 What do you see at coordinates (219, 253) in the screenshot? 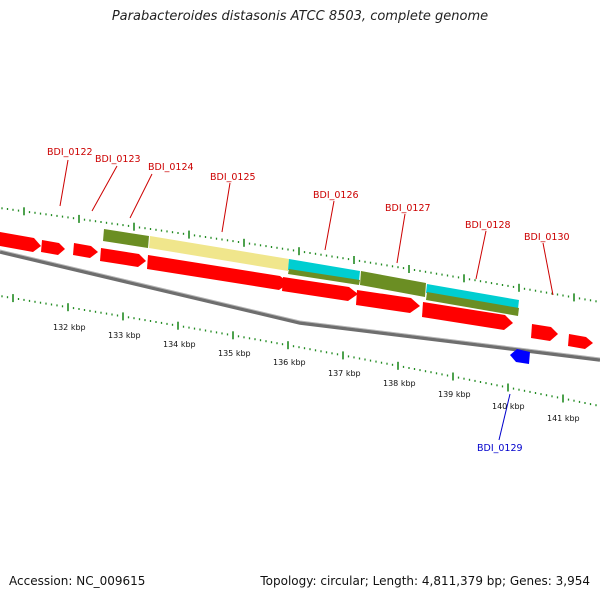
I see `cog-bar-khaki` at bounding box center [219, 253].